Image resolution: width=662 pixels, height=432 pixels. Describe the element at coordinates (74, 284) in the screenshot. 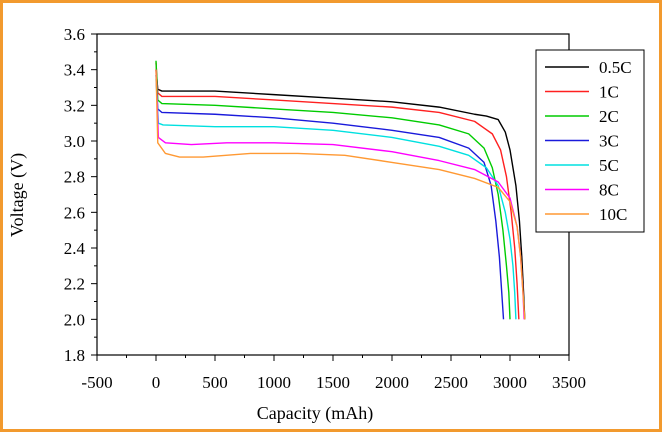

I see `y-tick-label: 2.2` at that location.